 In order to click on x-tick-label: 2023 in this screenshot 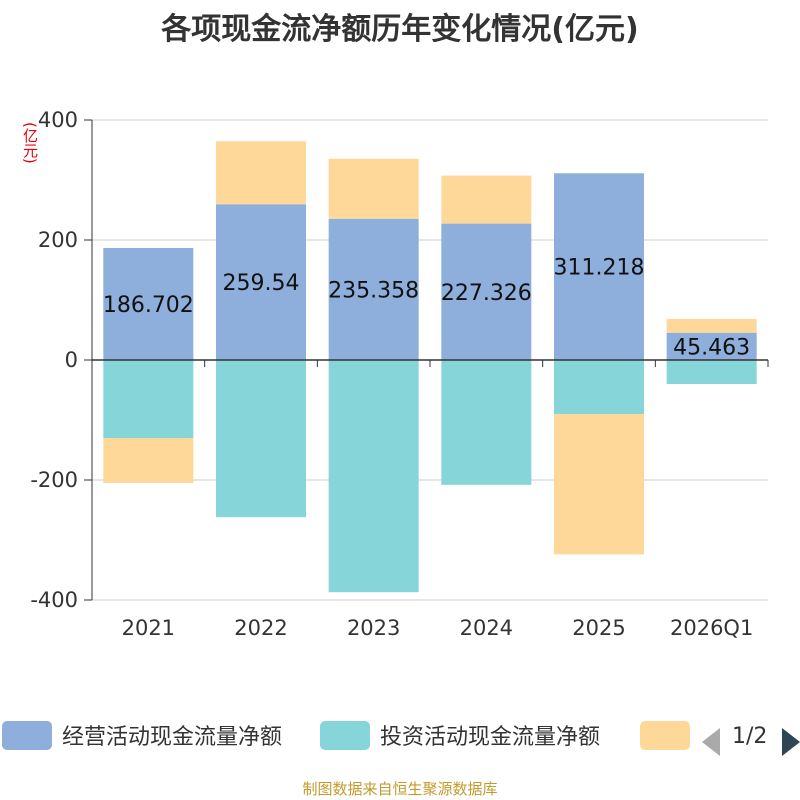, I will do `click(373, 628)`.